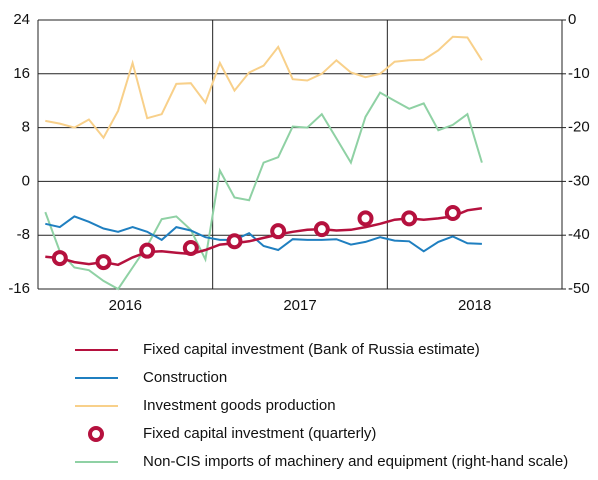 The height and width of the screenshot is (480, 598). What do you see at coordinates (19, 288) in the screenshot?
I see `y-tick-label: -16` at bounding box center [19, 288].